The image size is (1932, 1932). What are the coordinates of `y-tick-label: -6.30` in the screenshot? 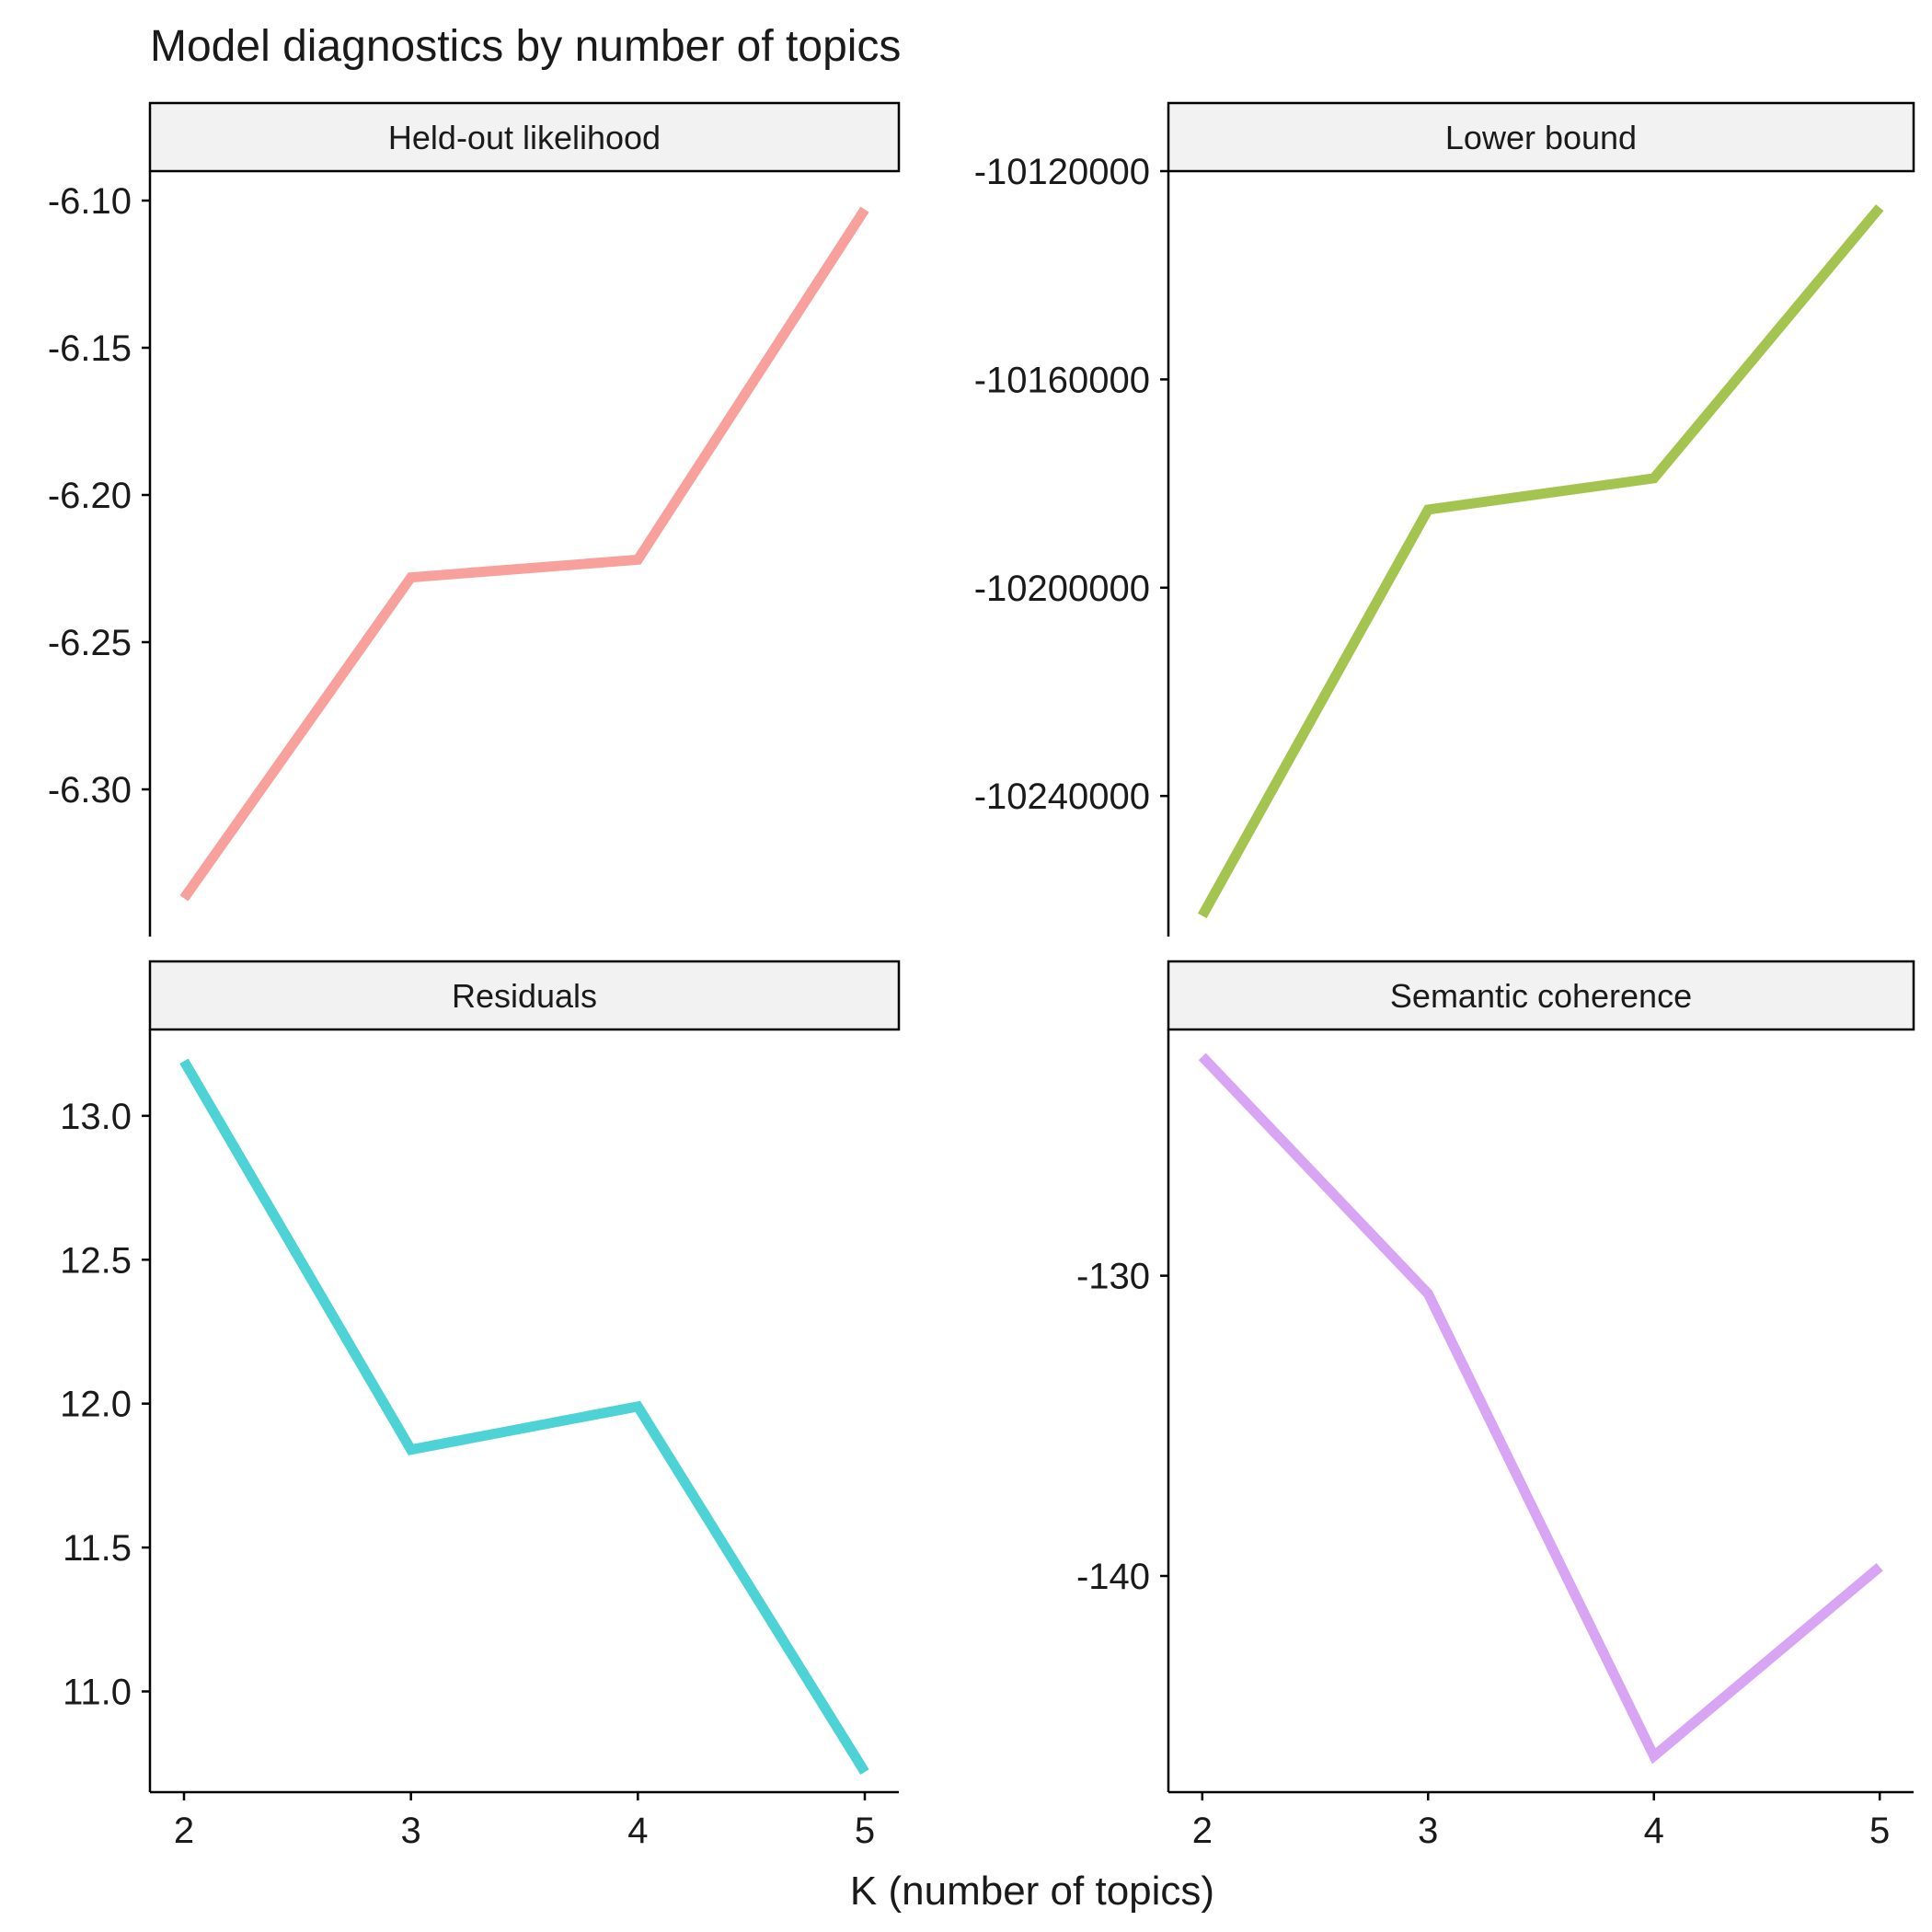 It's located at (90, 790).